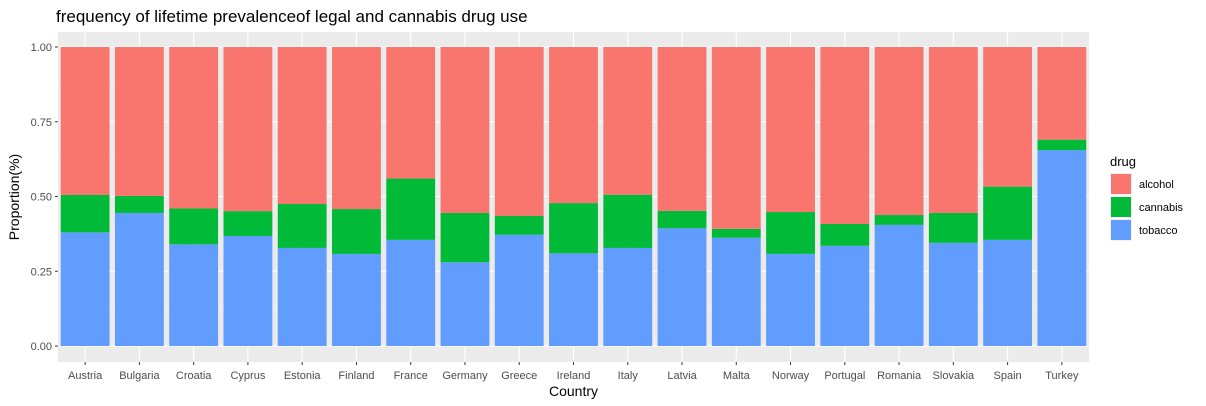 This screenshot has width=1206, height=406. What do you see at coordinates (845, 235) in the screenshot?
I see `bar-cannabis-portugal` at bounding box center [845, 235].